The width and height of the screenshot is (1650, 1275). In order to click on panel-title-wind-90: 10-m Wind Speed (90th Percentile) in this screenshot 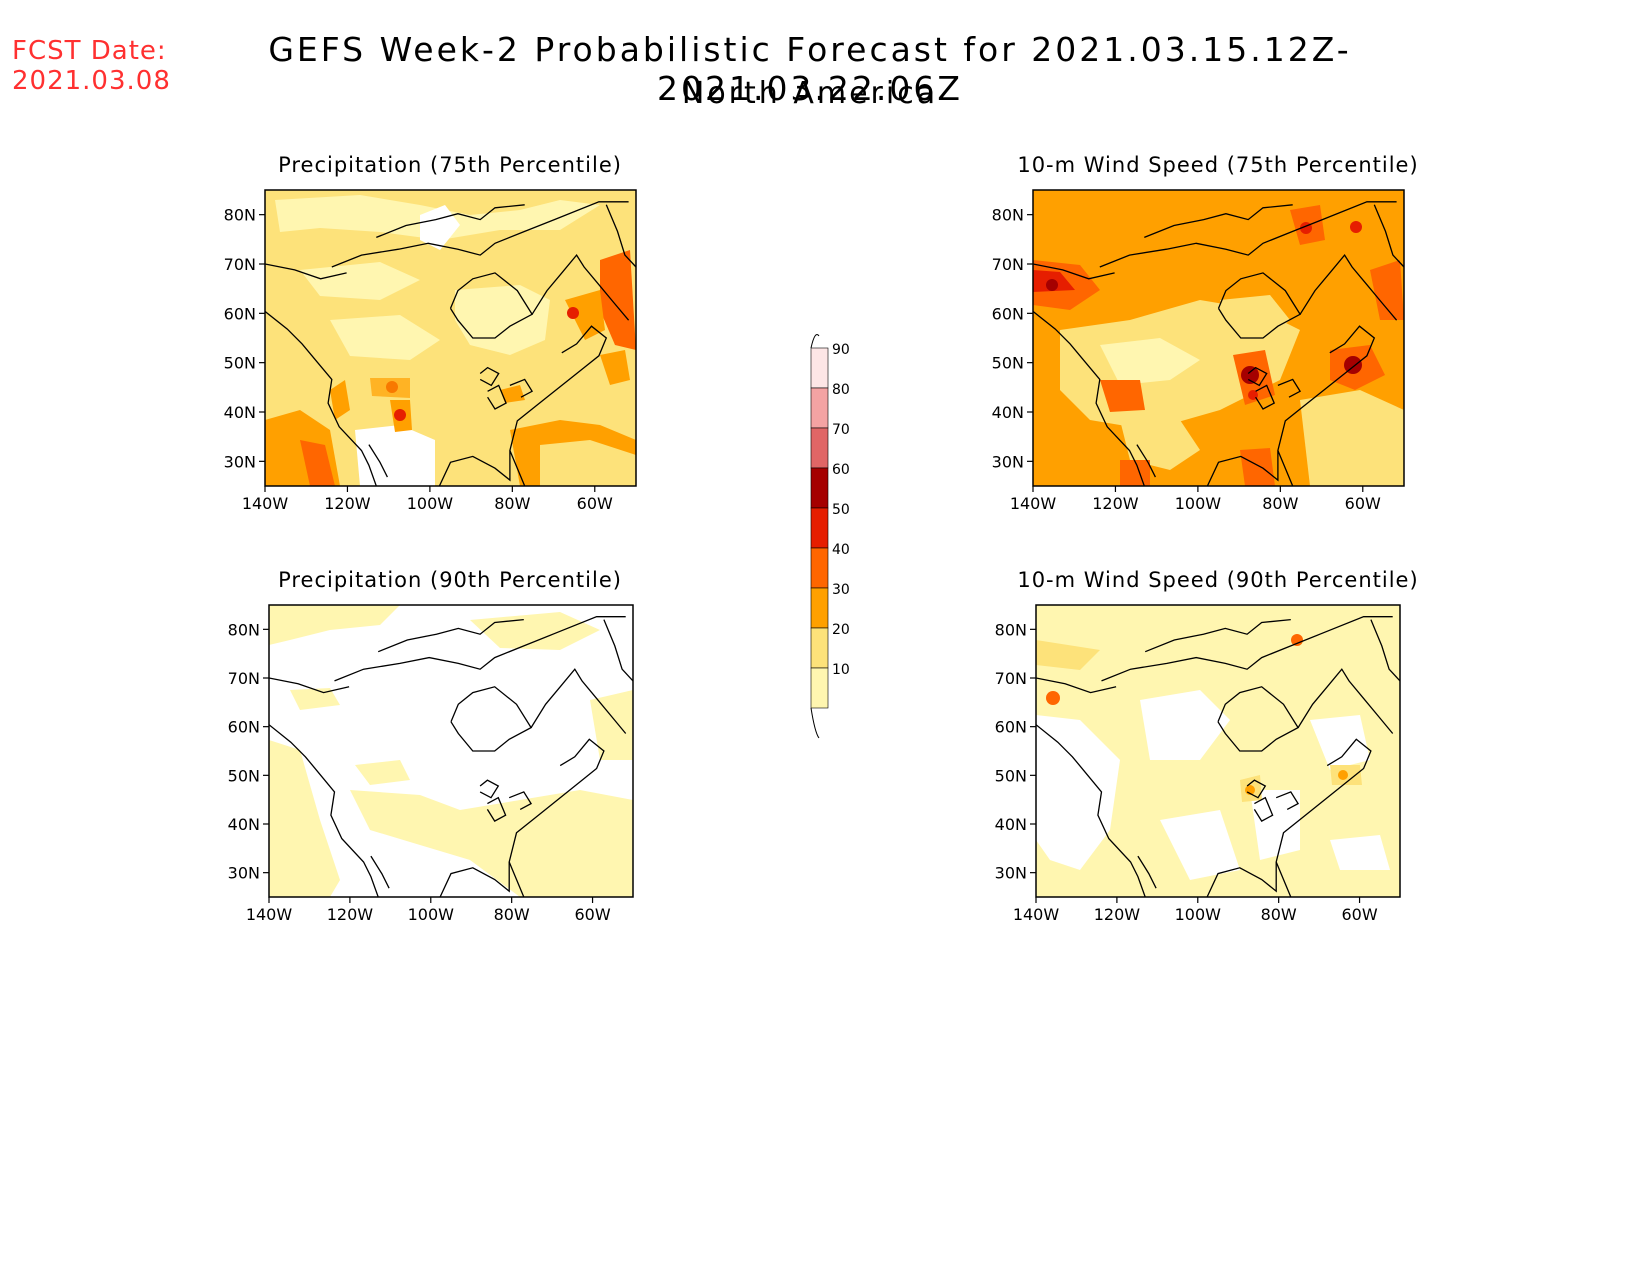, I will do `click(1217, 580)`.